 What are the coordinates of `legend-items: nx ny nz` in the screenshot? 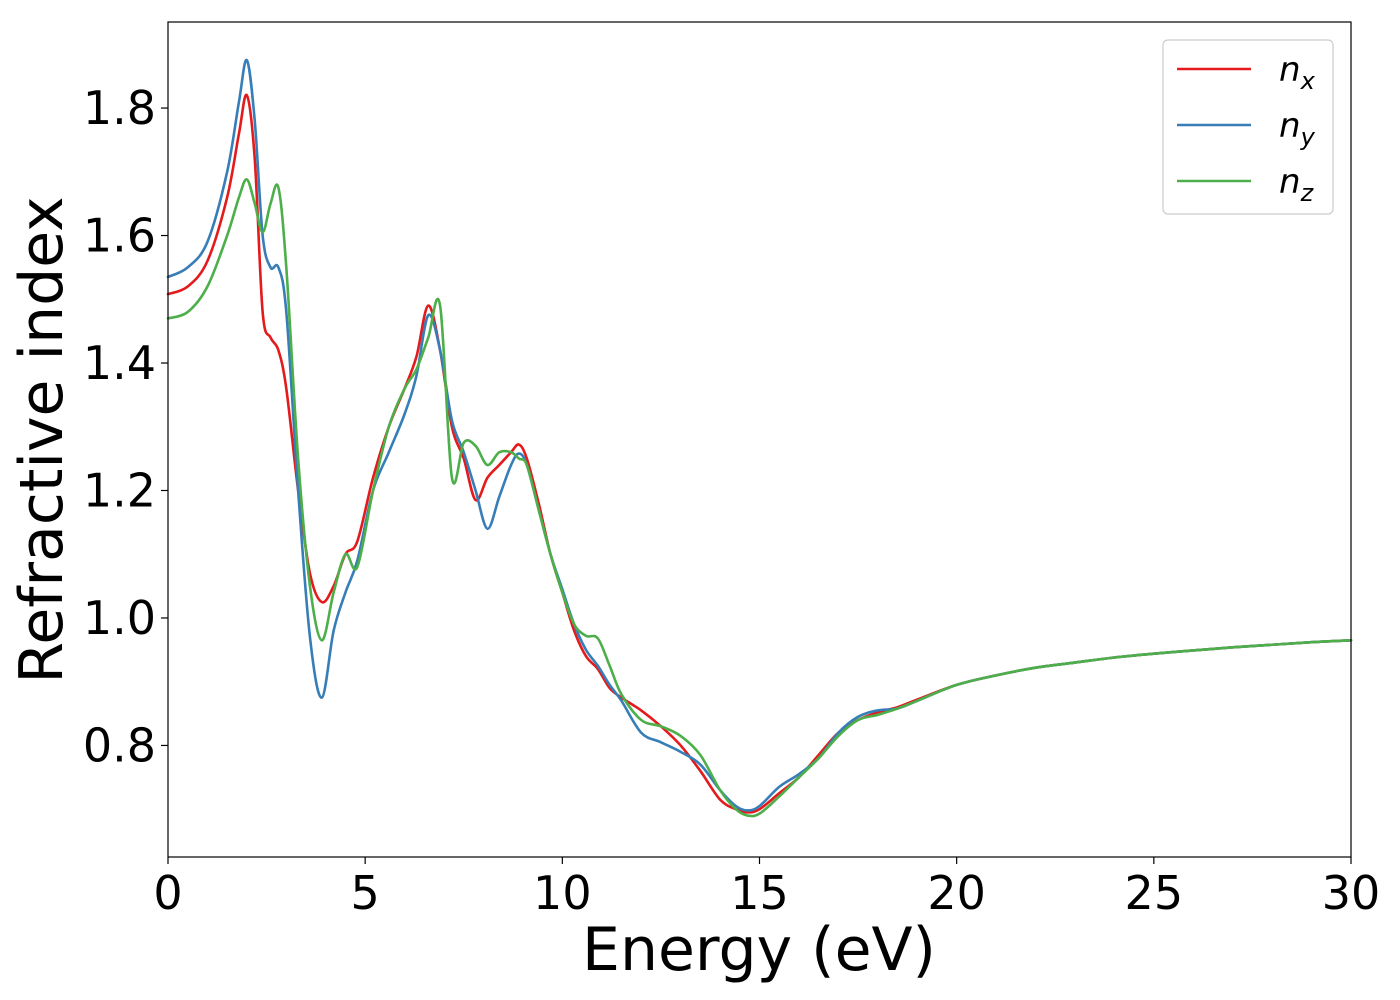 It's located at (1246, 128).